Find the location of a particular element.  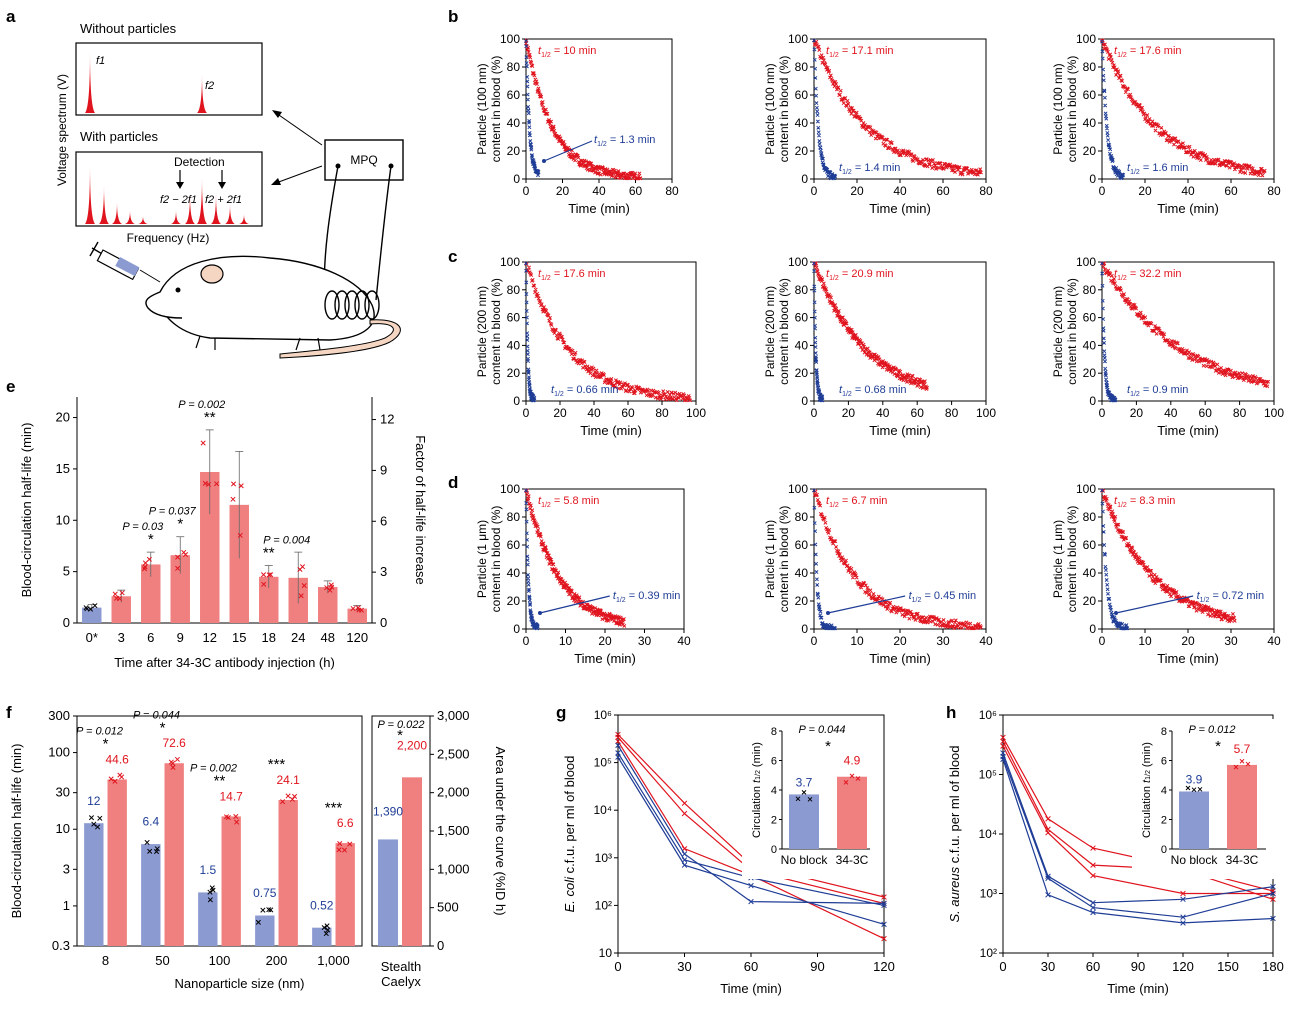

x-tick-label: 30 is located at coordinates (1048, 966).